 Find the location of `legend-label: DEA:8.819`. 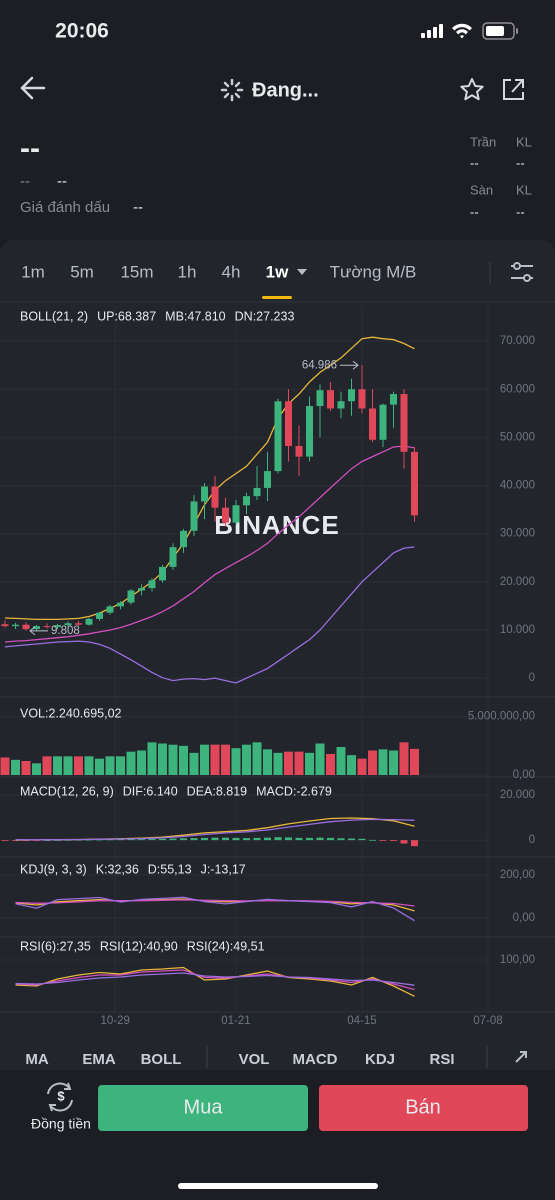

legend-label: DEA:8.819 is located at coordinates (217, 791).